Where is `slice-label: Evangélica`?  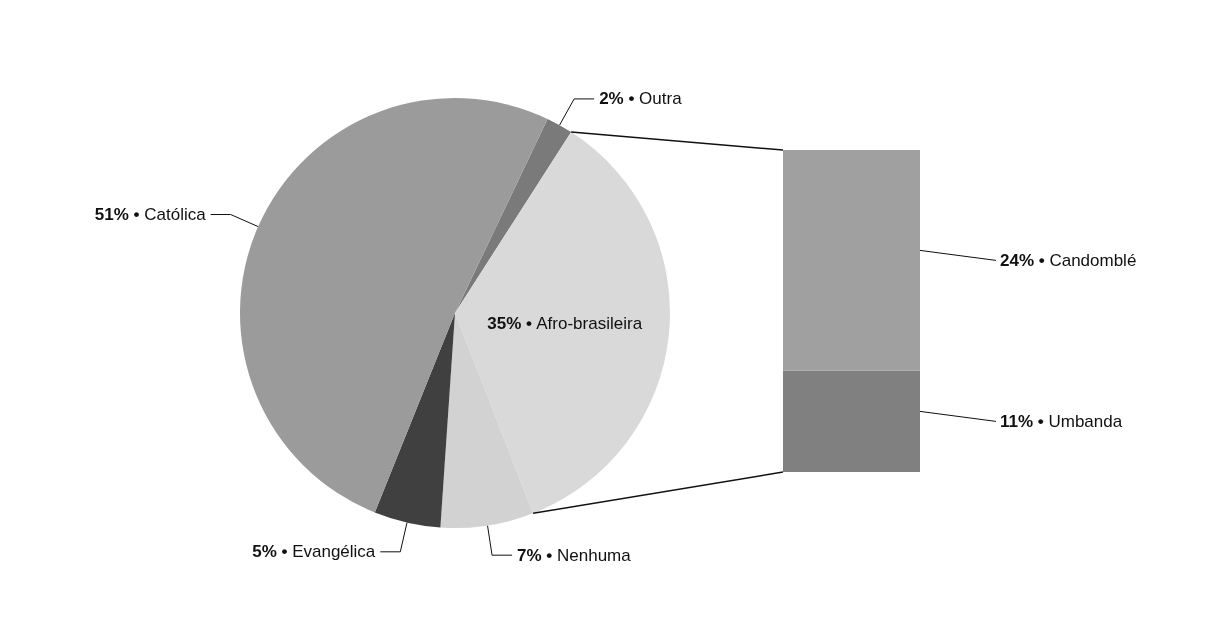
slice-label: Evangélica is located at coordinates (331, 552).